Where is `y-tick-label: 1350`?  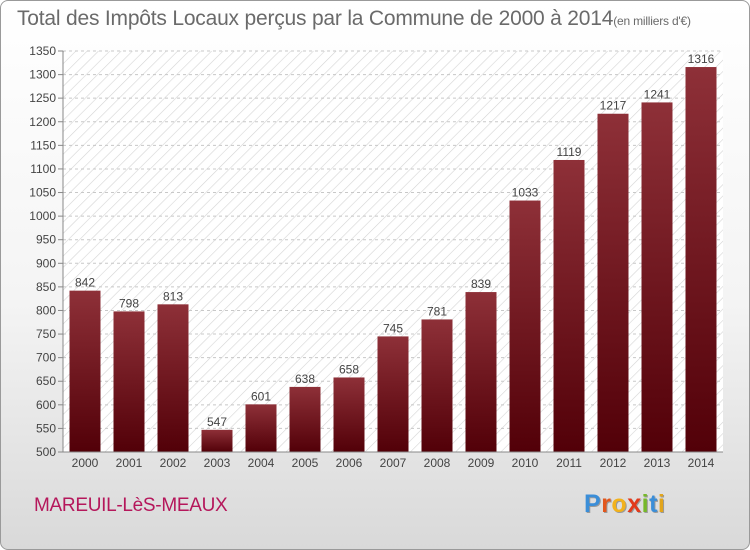
y-tick-label: 1350 is located at coordinates (42, 51).